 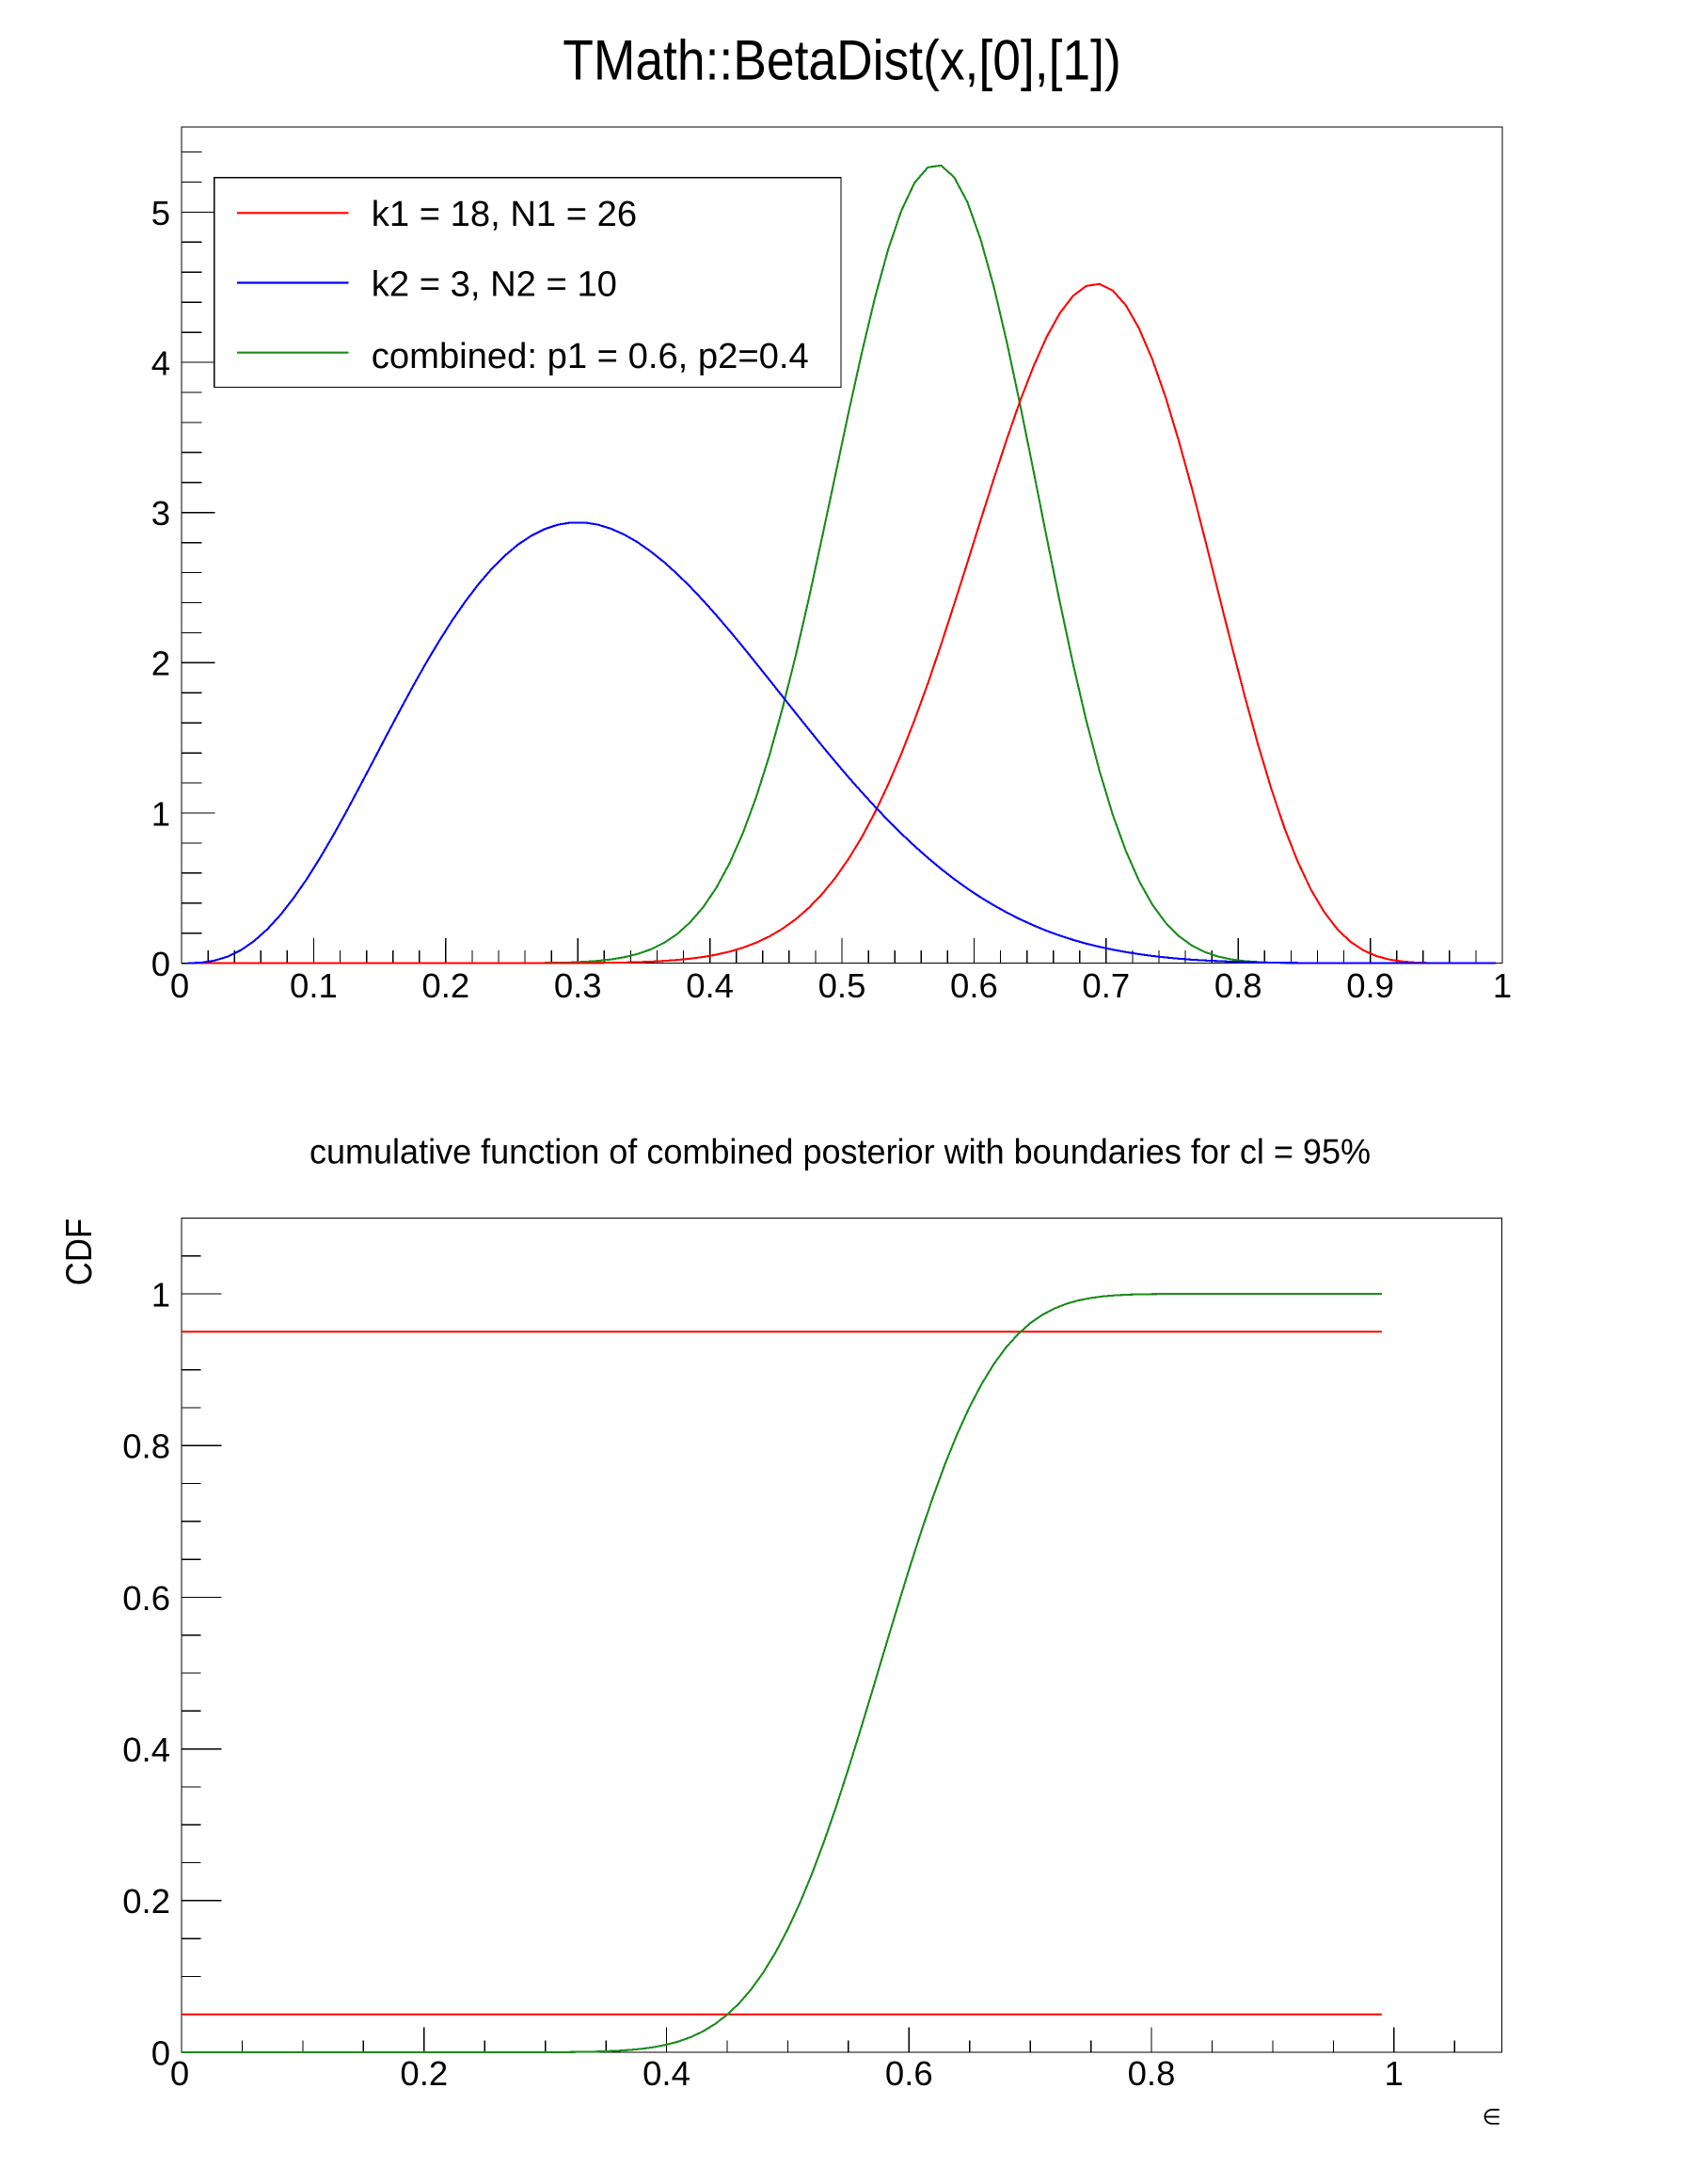 I want to click on svg-text: 2, so click(x=160, y=664).